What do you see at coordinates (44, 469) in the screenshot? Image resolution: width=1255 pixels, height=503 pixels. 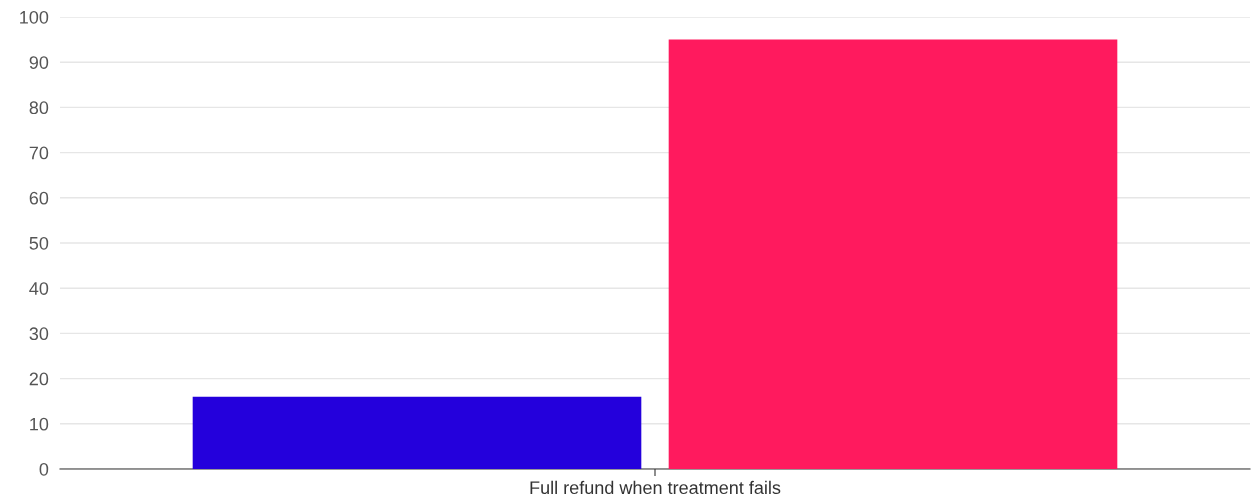 I see `y-tick-label: 0` at bounding box center [44, 469].